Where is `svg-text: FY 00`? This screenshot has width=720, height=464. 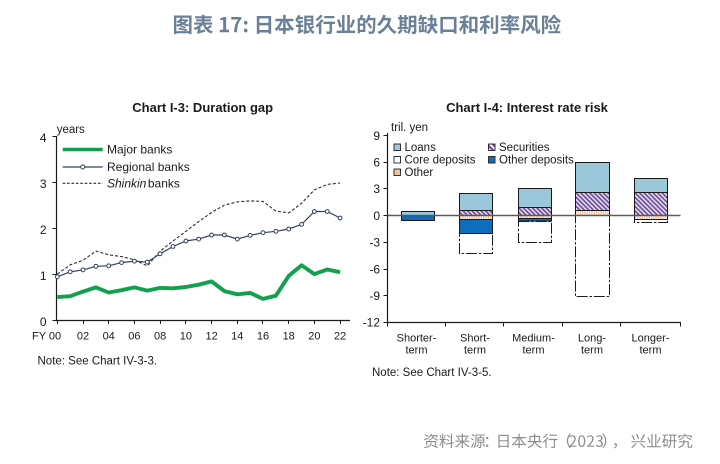 svg-text: FY 00 is located at coordinates (46, 337).